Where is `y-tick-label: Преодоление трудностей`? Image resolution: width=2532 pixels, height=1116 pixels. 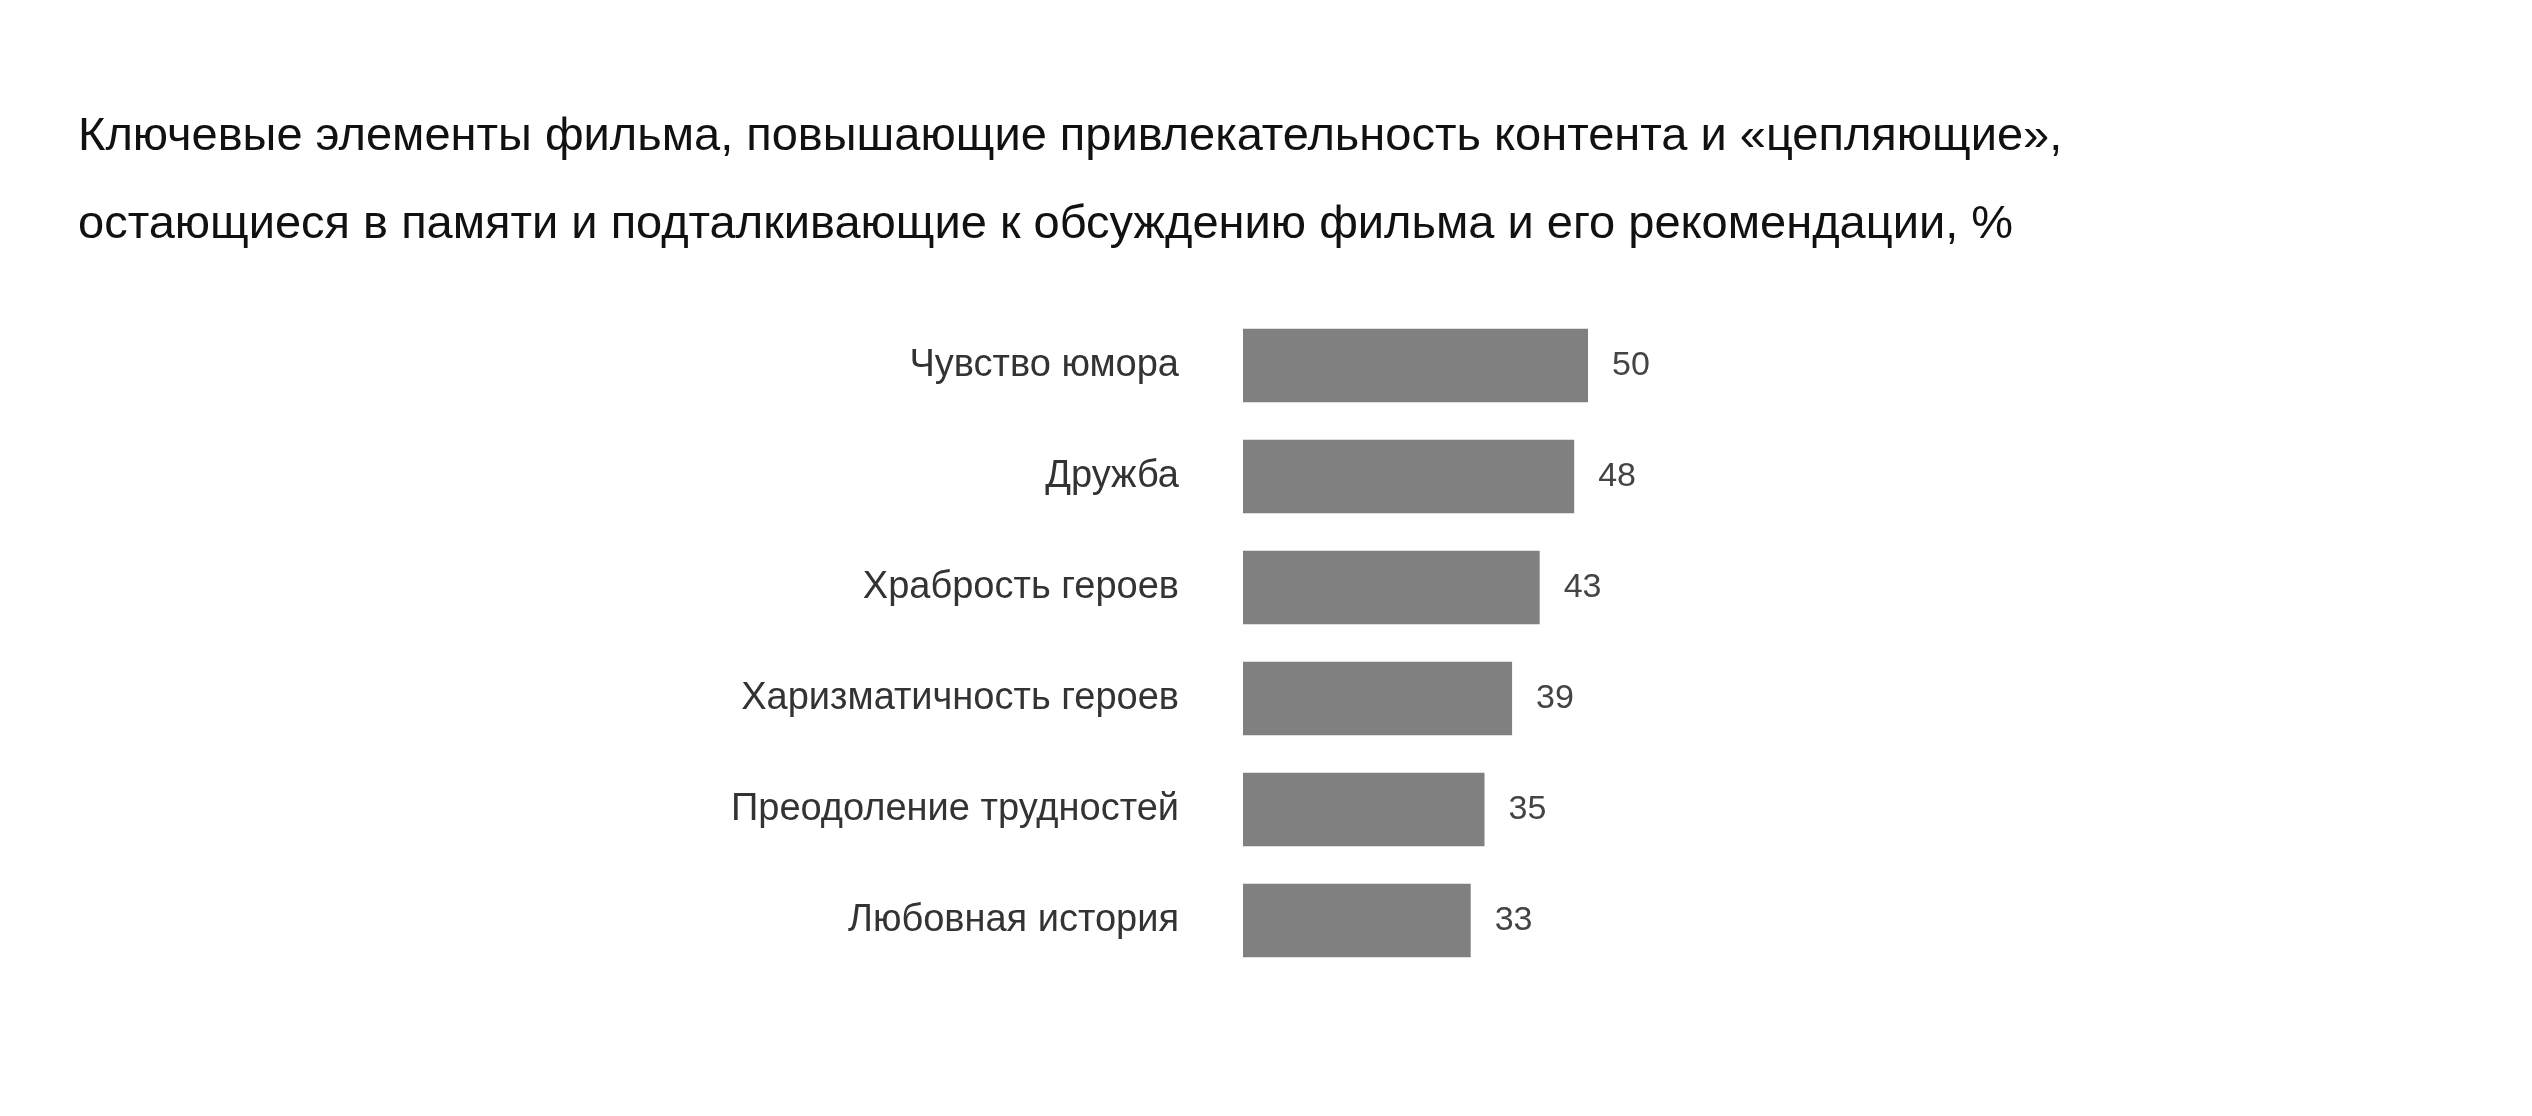 y-tick-label: Преодоление трудностей is located at coordinates (954, 806).